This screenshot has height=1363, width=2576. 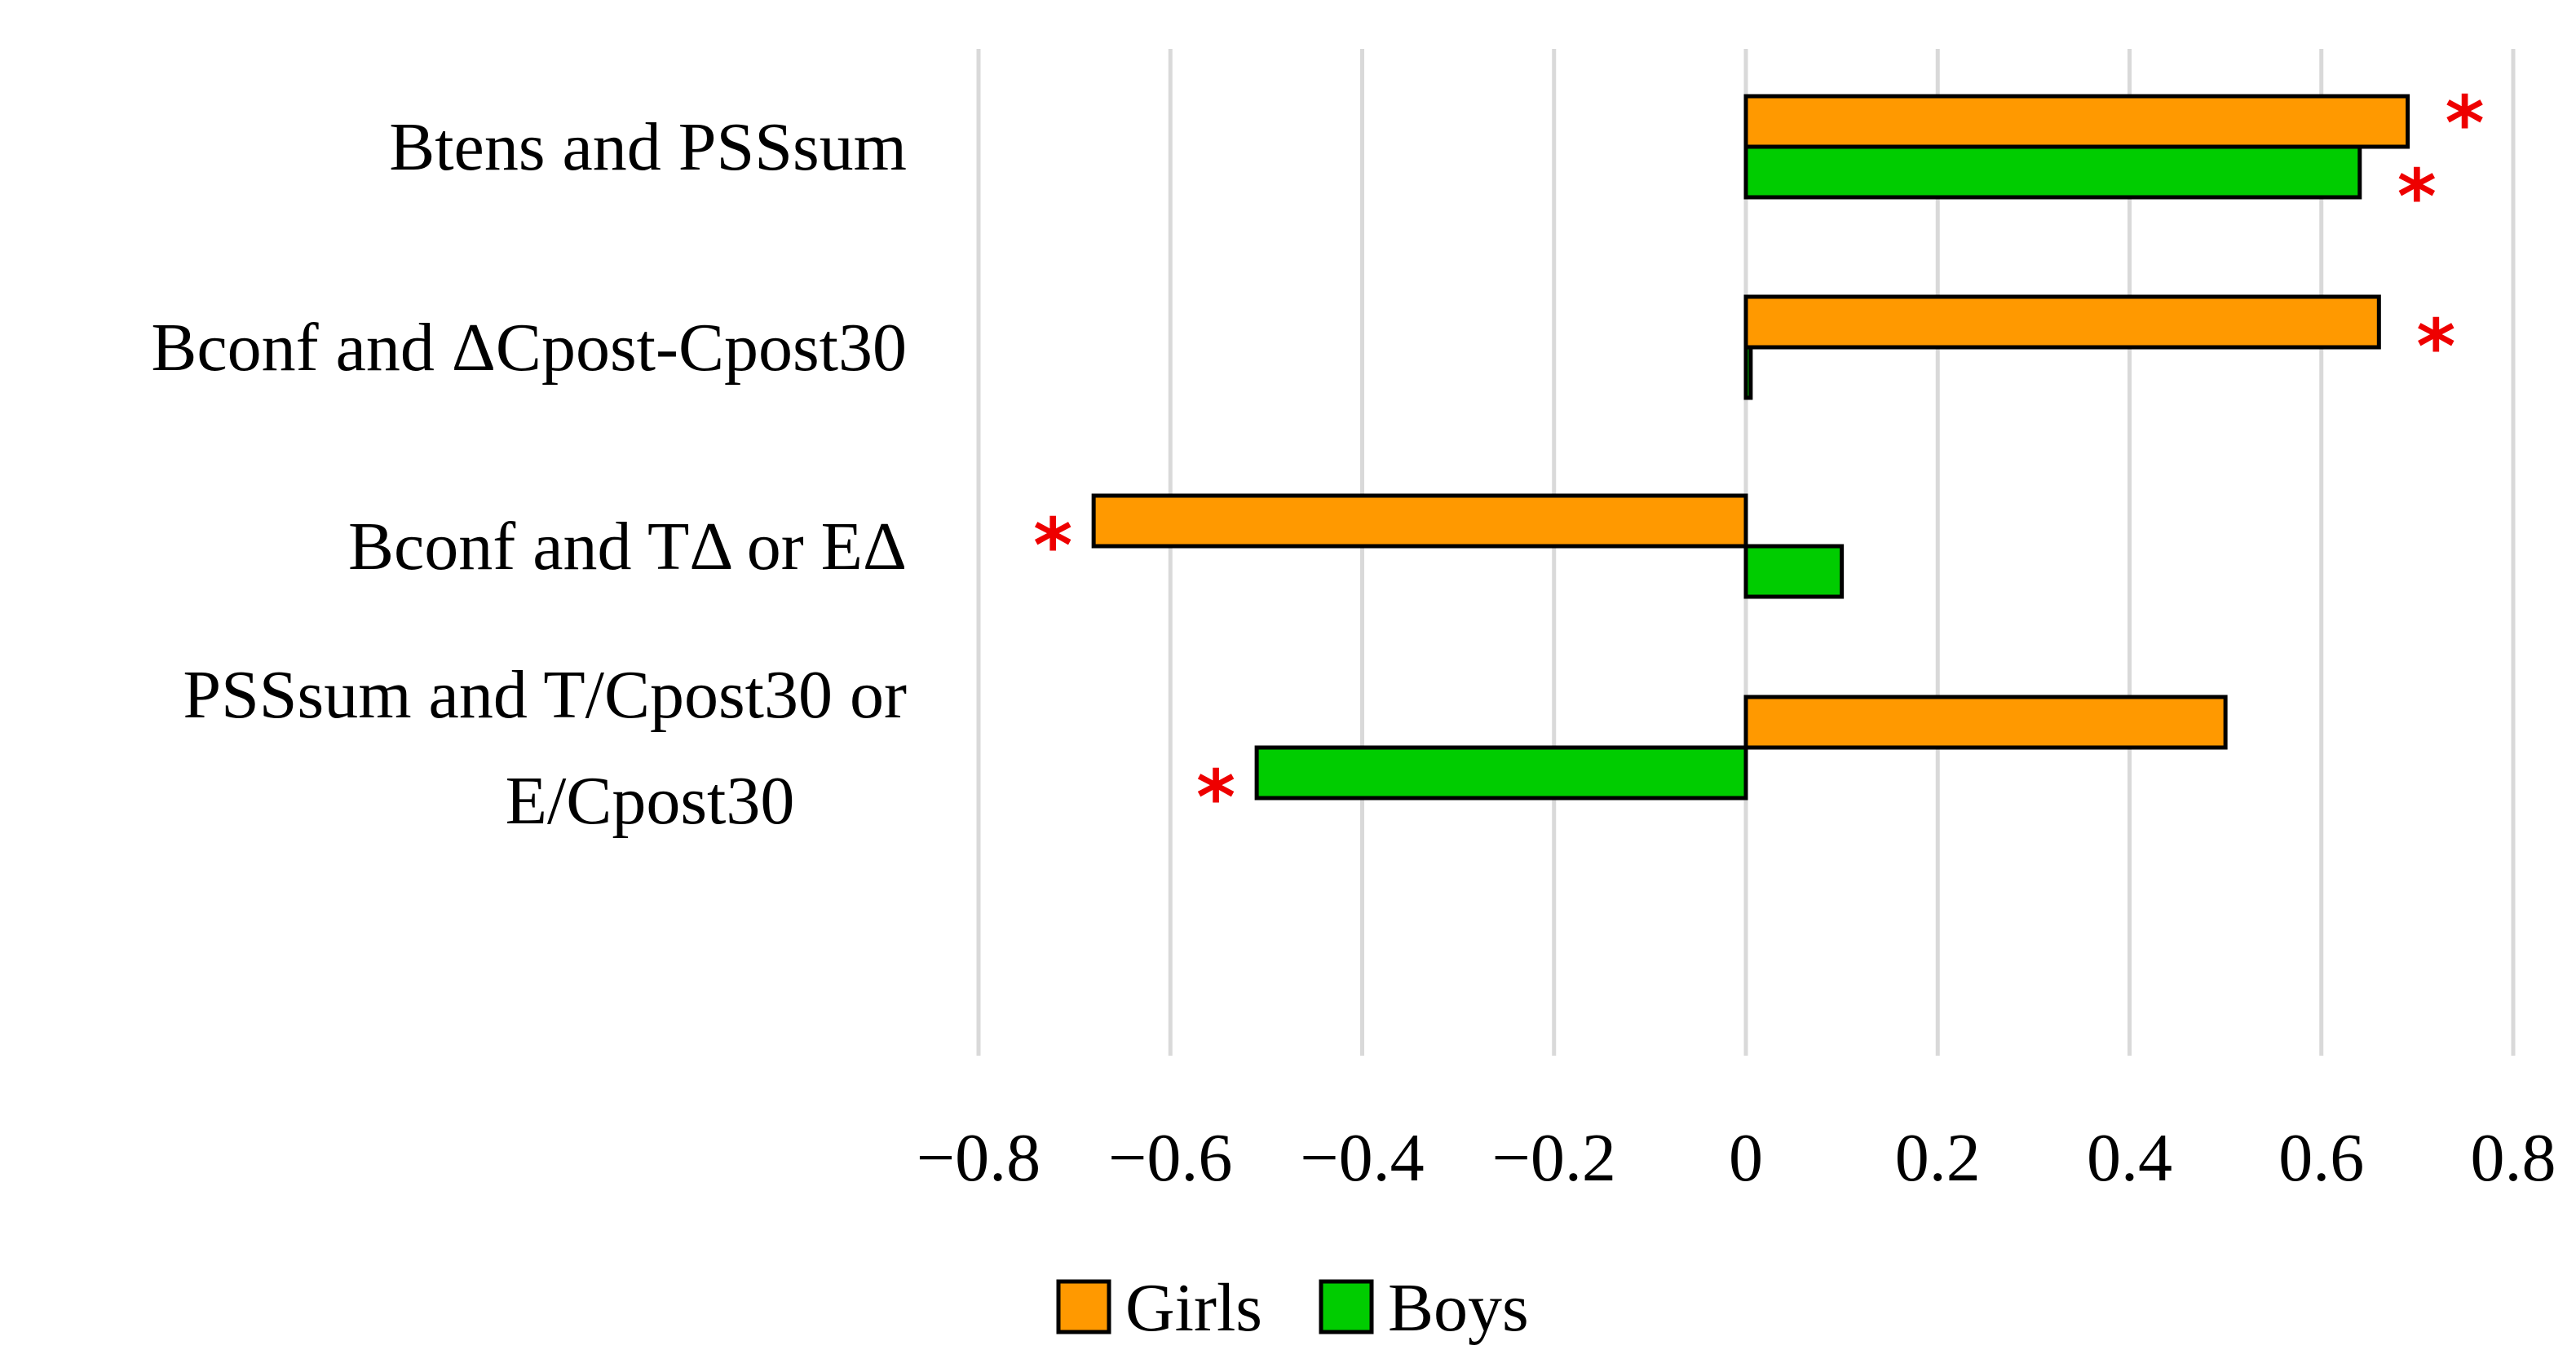 What do you see at coordinates (1458, 1308) in the screenshot?
I see `legend-label-boys: Boys` at bounding box center [1458, 1308].